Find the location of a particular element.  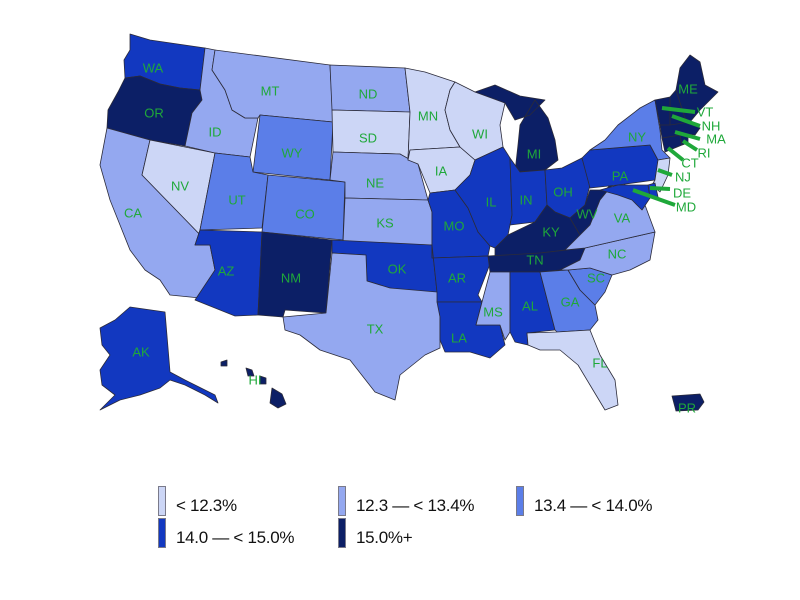

label-nh: NH is located at coordinates (711, 125).